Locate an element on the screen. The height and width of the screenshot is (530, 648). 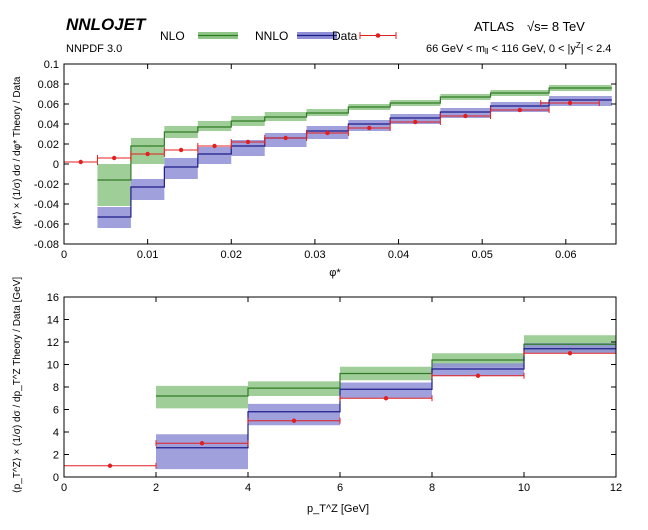
xtick-label-0-0: 0 is located at coordinates (64, 255).